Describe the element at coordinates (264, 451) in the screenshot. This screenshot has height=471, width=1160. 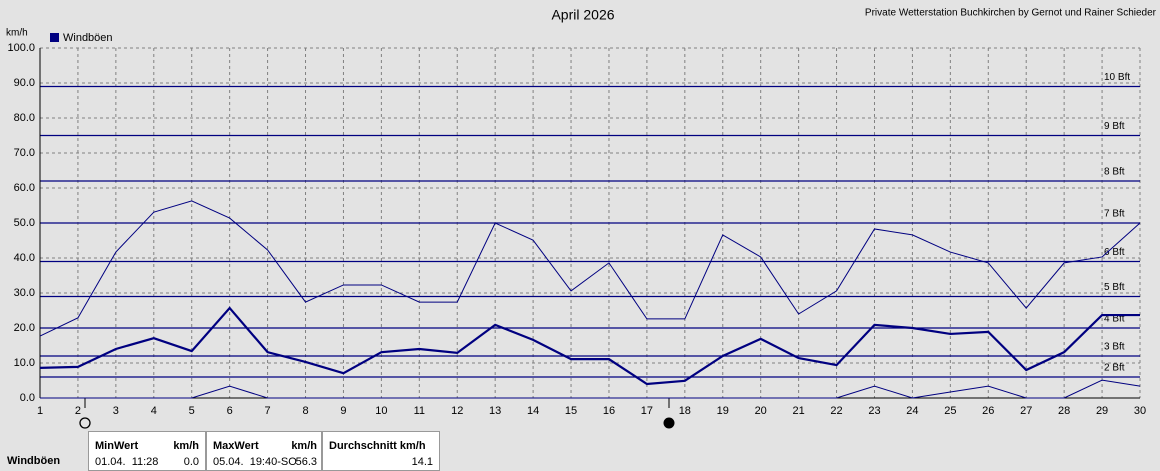
I see `max-cell: MaxWert km/h 05.04. 19:40-SO 56.3` at that location.